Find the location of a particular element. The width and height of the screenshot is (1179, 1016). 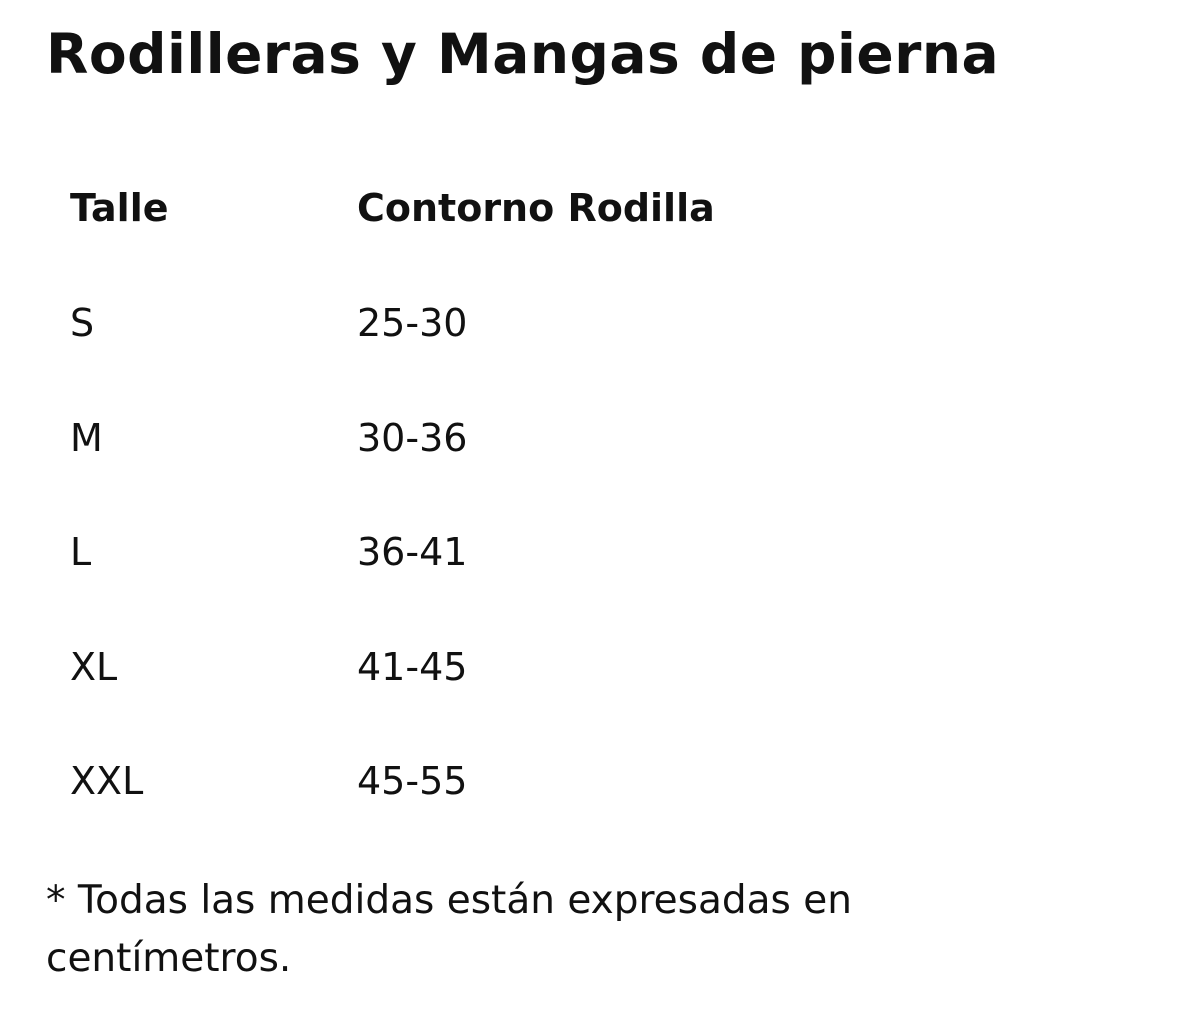

table-cell: 30-36 is located at coordinates (412, 437).